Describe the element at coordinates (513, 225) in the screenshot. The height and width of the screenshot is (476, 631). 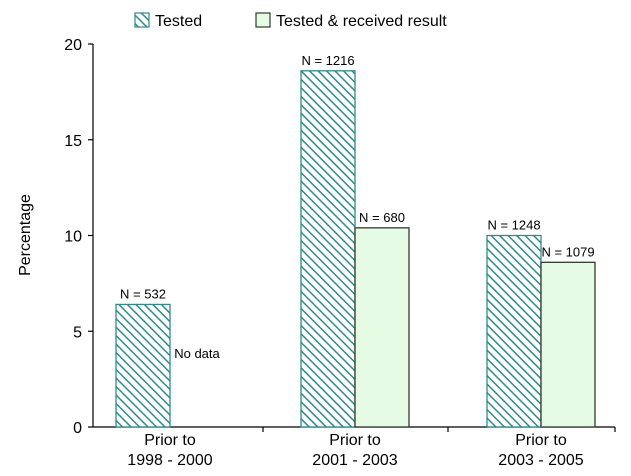
I see `bar-data-label: N = 1248` at that location.